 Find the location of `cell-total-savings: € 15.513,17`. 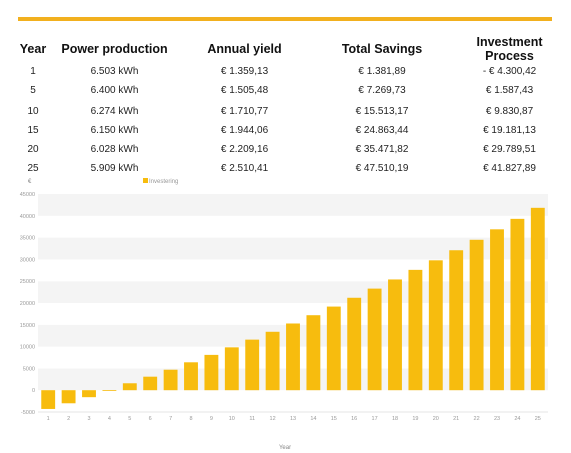

cell-total-savings: € 15.513,17 is located at coordinates (382, 111).